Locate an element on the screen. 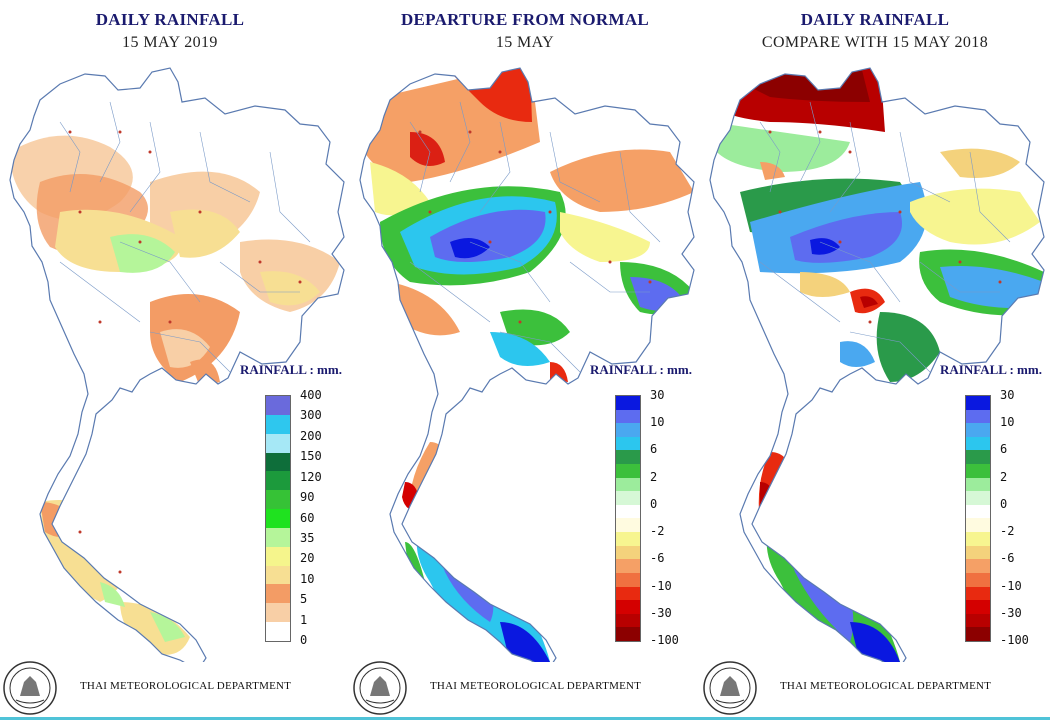  legend-tick-label: 200 is located at coordinates (311, 435).